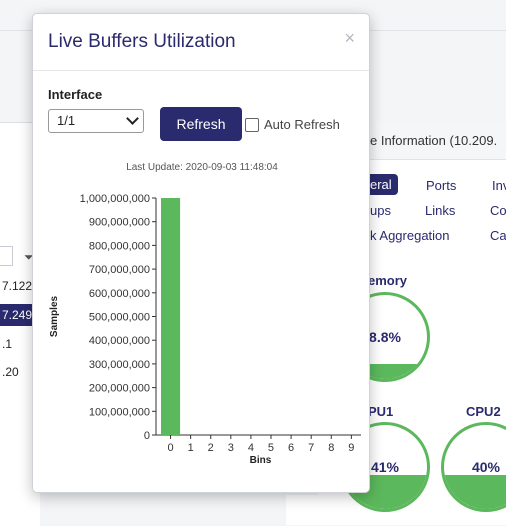  What do you see at coordinates (6, 256) in the screenshot?
I see `filter-input` at bounding box center [6, 256].